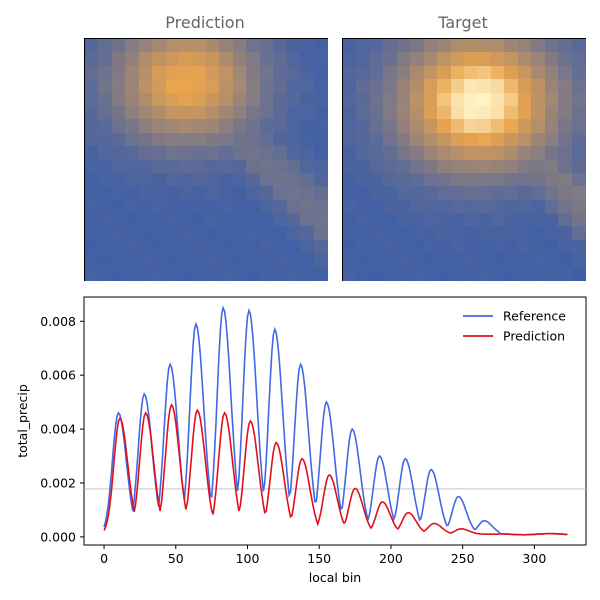 This screenshot has width=600, height=600. What do you see at coordinates (463, 22) in the screenshot?
I see `heatmap-title-target: Target` at bounding box center [463, 22].